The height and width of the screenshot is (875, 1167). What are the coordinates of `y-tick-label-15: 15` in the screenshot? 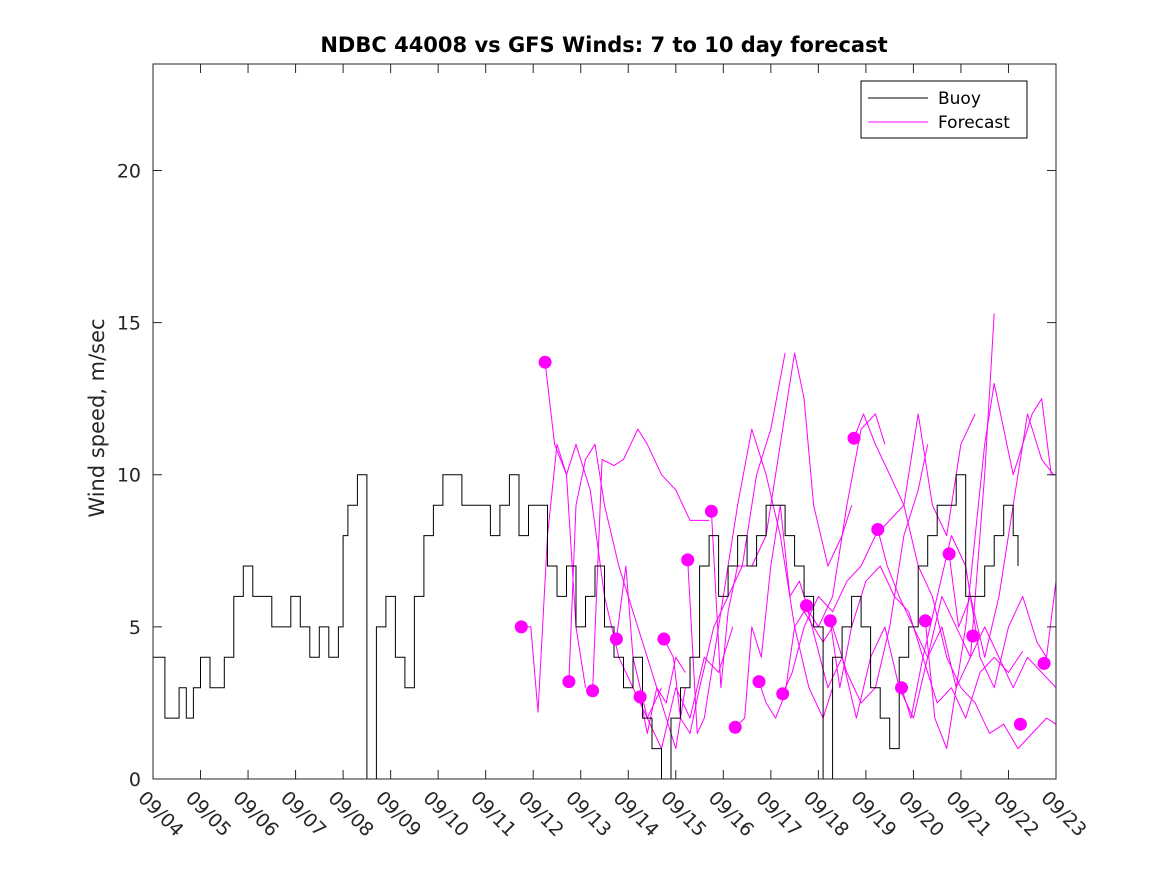 It's located at (129, 324).